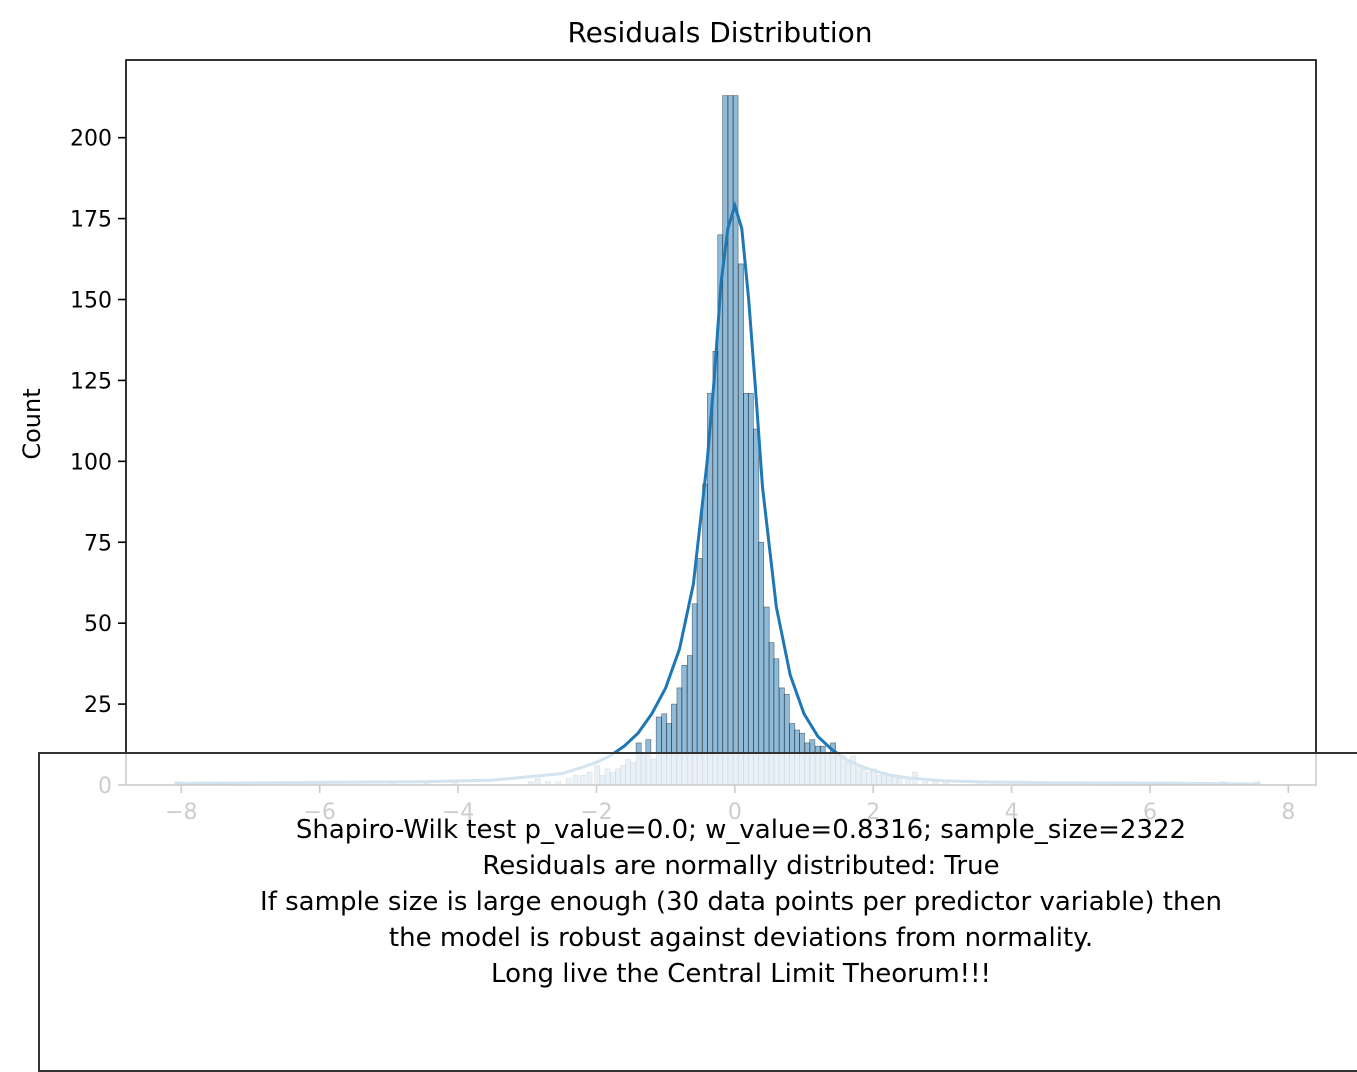 Image resolution: width=1357 pixels, height=1072 pixels. I want to click on annotation-line-clt: Long live the Central Limit Theorum!!!, so click(741, 974).